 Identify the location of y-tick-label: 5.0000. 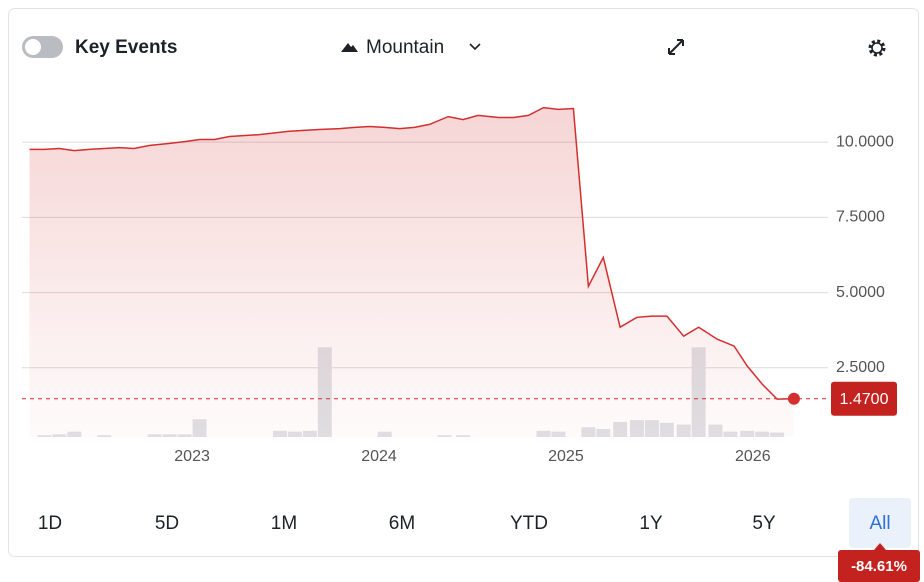
(860, 292).